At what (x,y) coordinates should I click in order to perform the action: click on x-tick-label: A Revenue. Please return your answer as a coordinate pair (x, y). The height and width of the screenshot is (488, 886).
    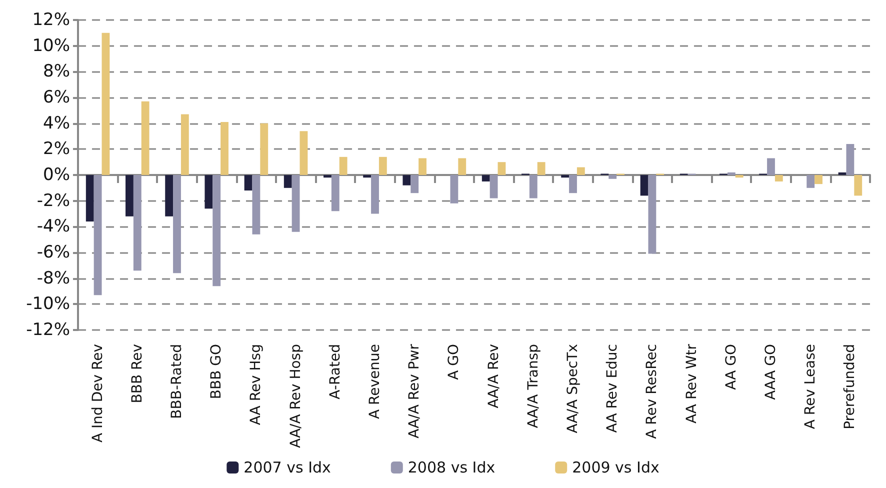
    Looking at the image, I should click on (375, 381).